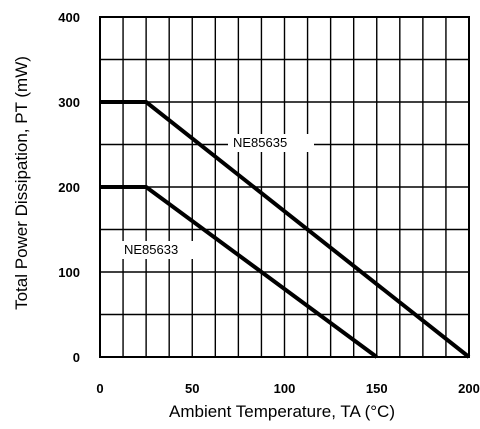 The width and height of the screenshot is (480, 429). I want to click on x-tick-label: 0, so click(99, 388).